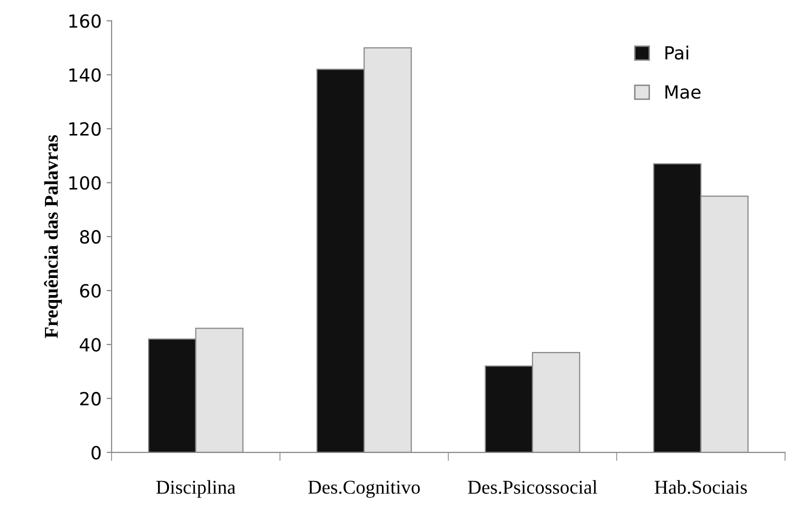 This screenshot has width=797, height=520. What do you see at coordinates (90, 399) in the screenshot?
I see `y-tick-label: 20` at bounding box center [90, 399].